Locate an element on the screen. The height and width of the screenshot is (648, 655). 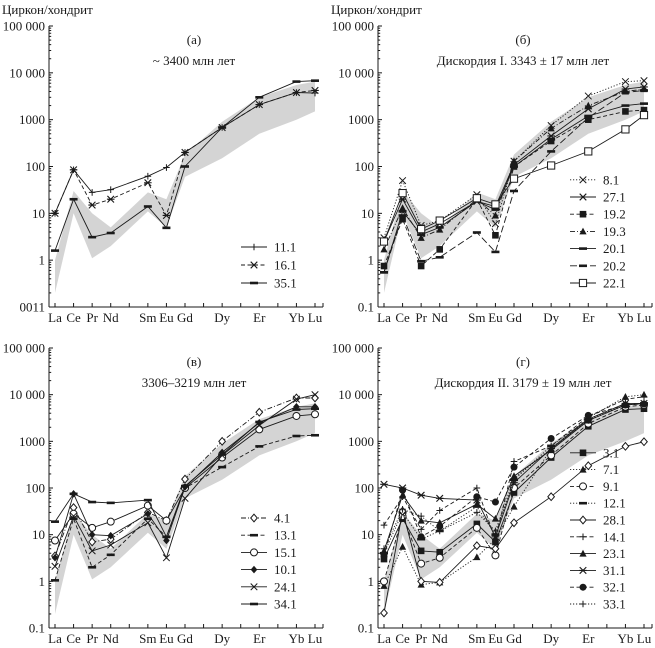
x-tick-label: Lu is located at coordinates (315, 638).